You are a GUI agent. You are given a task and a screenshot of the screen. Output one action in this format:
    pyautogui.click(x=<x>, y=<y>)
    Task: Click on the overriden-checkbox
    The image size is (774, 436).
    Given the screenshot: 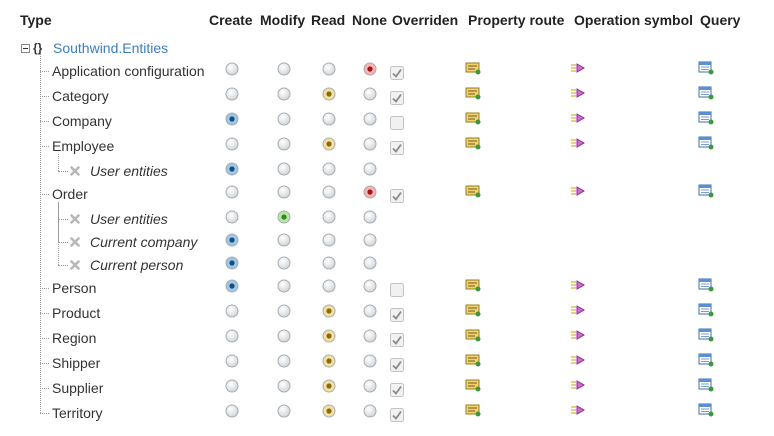 What is the action you would take?
    pyautogui.click(x=397, y=365)
    